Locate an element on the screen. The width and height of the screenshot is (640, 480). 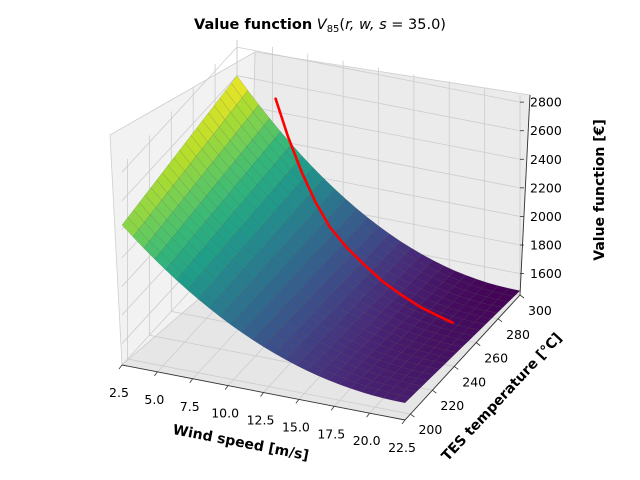
z-tick-label-5: 2600 is located at coordinates (546, 130).